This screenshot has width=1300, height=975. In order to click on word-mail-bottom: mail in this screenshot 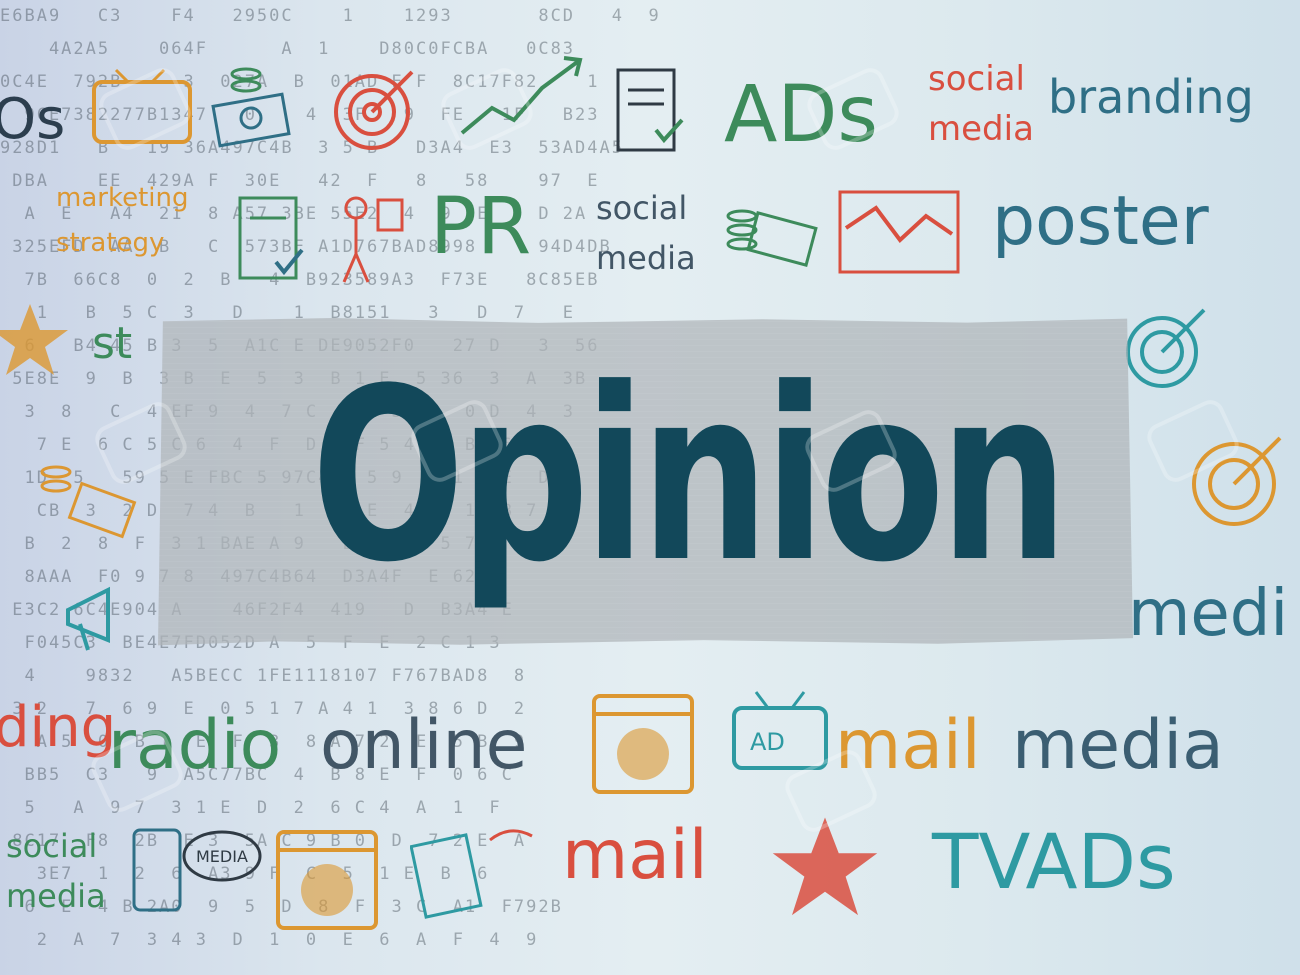, I will do `click(635, 855)`.